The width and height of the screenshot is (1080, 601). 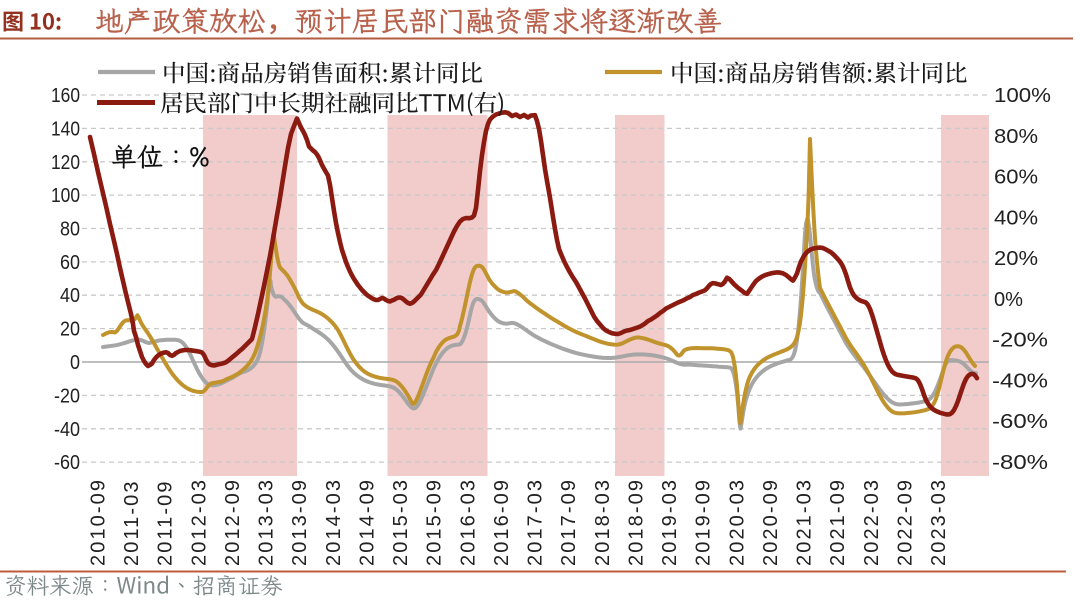 I want to click on svg-text: 2021-09, so click(x=838, y=522).